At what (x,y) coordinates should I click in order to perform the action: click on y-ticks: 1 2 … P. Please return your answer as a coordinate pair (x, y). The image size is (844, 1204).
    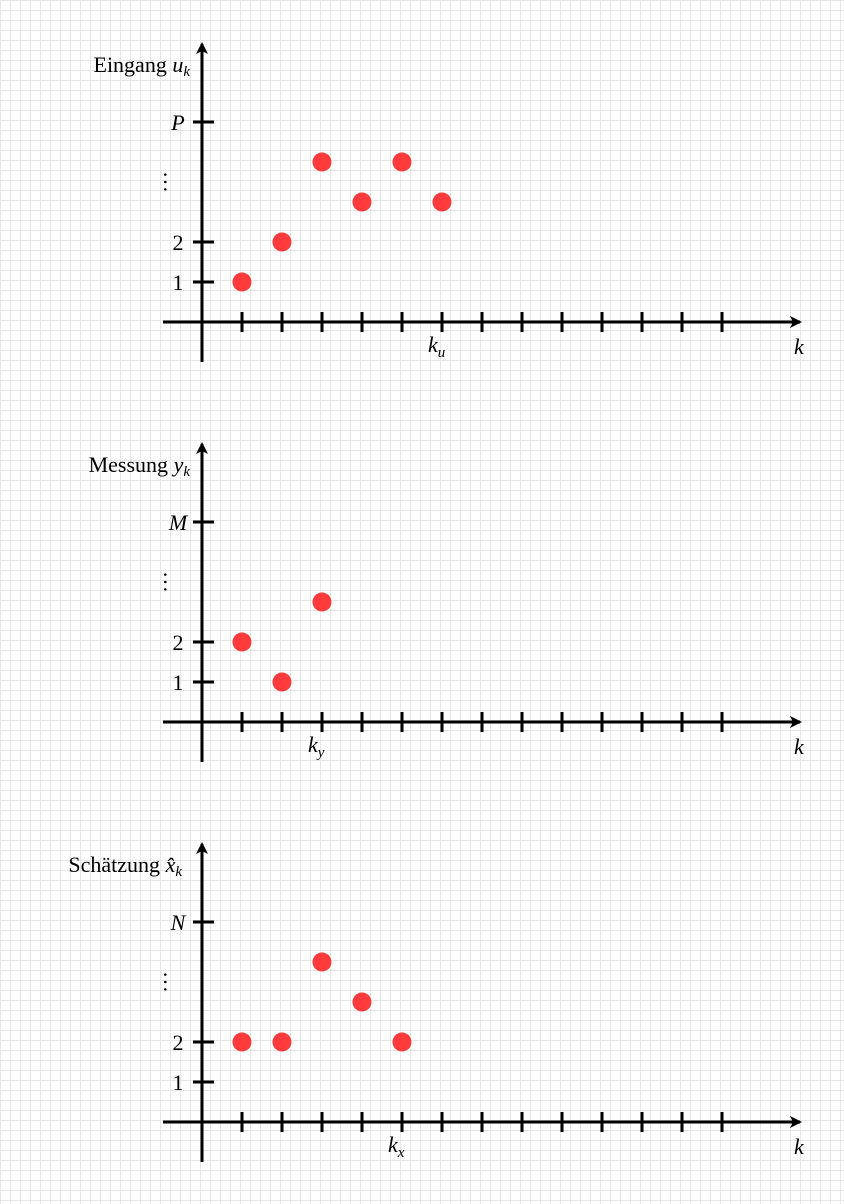
    Looking at the image, I should click on (186, 202).